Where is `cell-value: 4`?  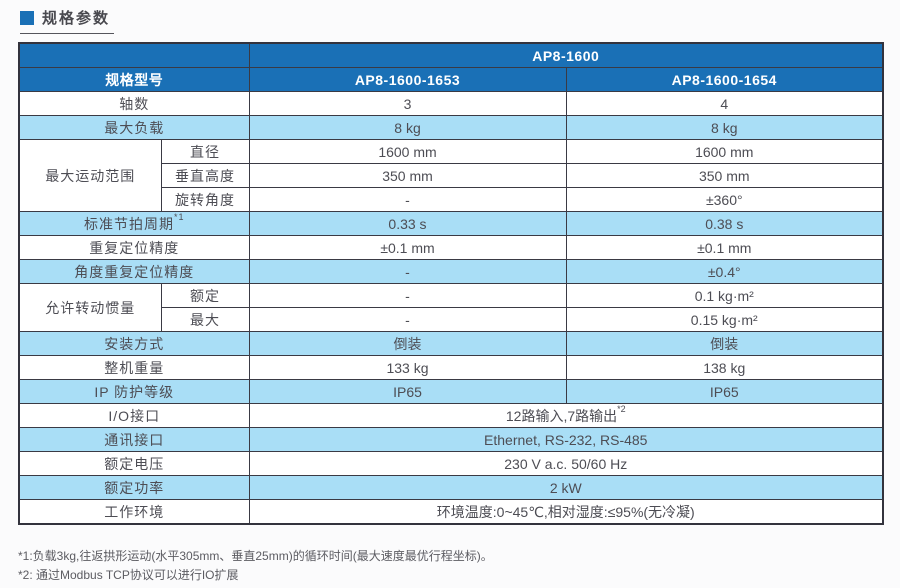 cell-value: 4 is located at coordinates (724, 103).